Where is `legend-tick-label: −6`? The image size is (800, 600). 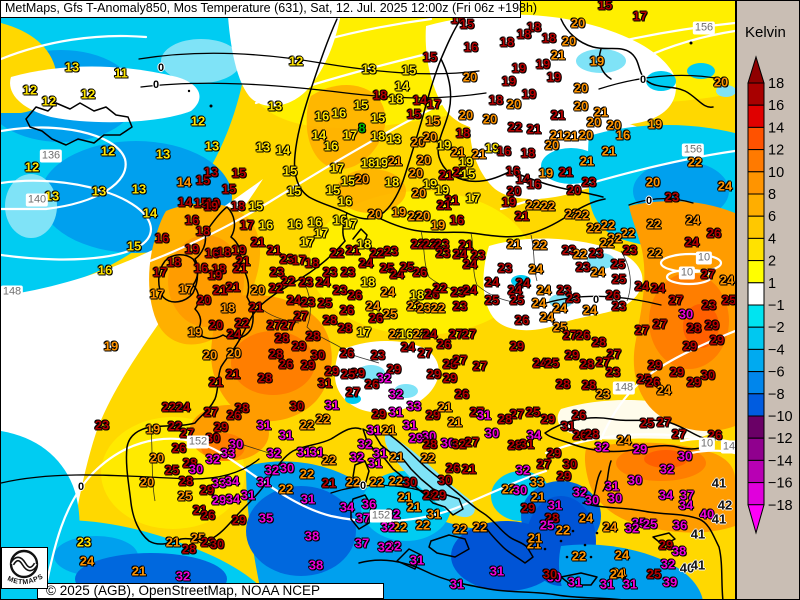 legend-tick-label: −6 is located at coordinates (776, 373).